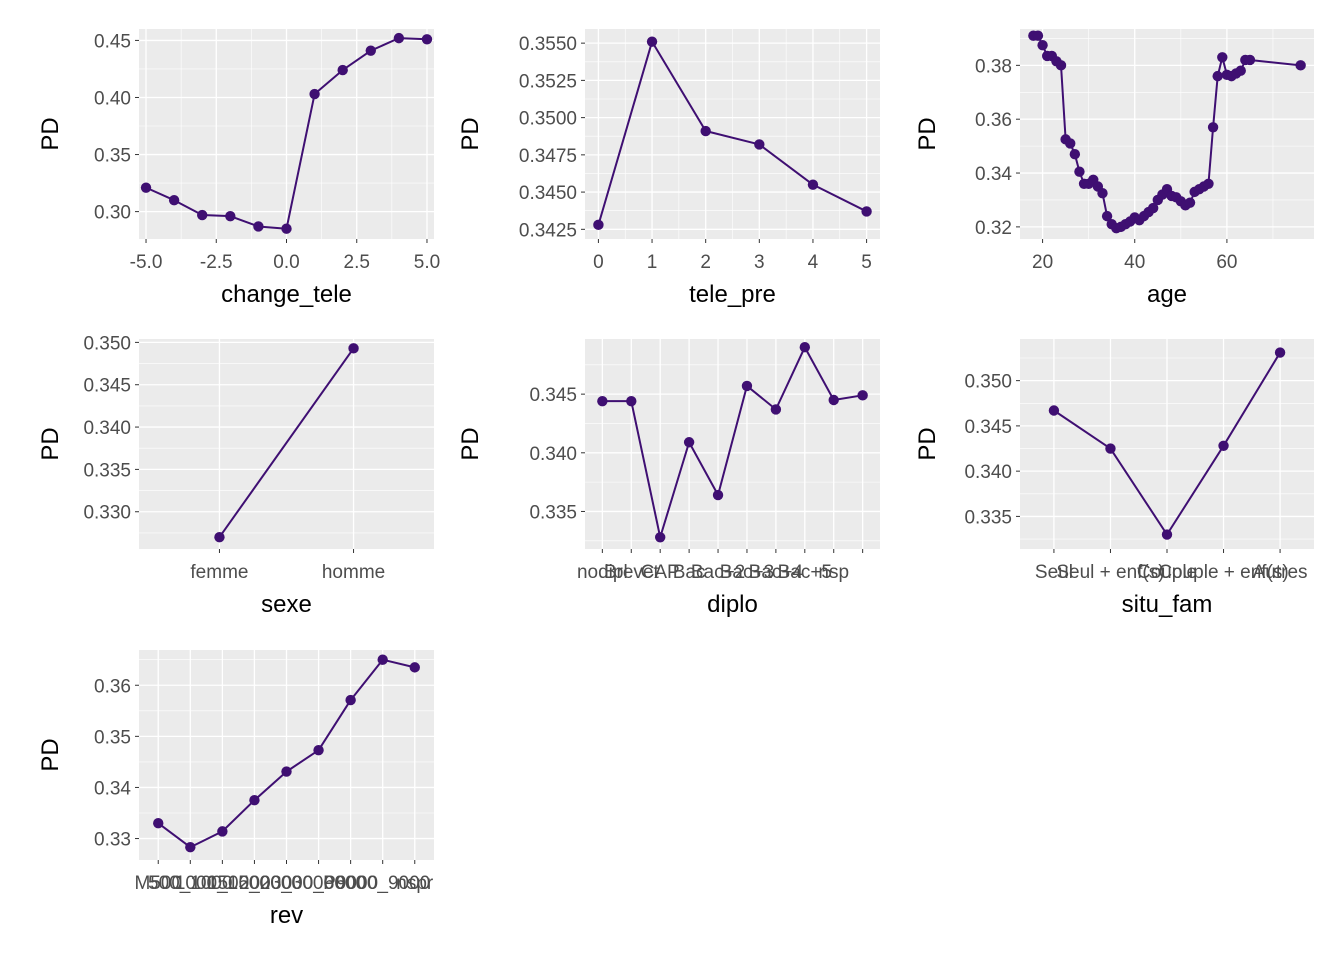  Describe the element at coordinates (1167, 572) in the screenshot. I see `x-tick-label: Couple` at that location.